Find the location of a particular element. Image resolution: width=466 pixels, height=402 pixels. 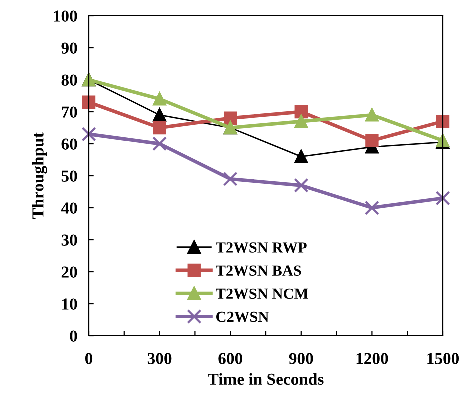

y-tick-label: 60 is located at coordinates (70, 144).